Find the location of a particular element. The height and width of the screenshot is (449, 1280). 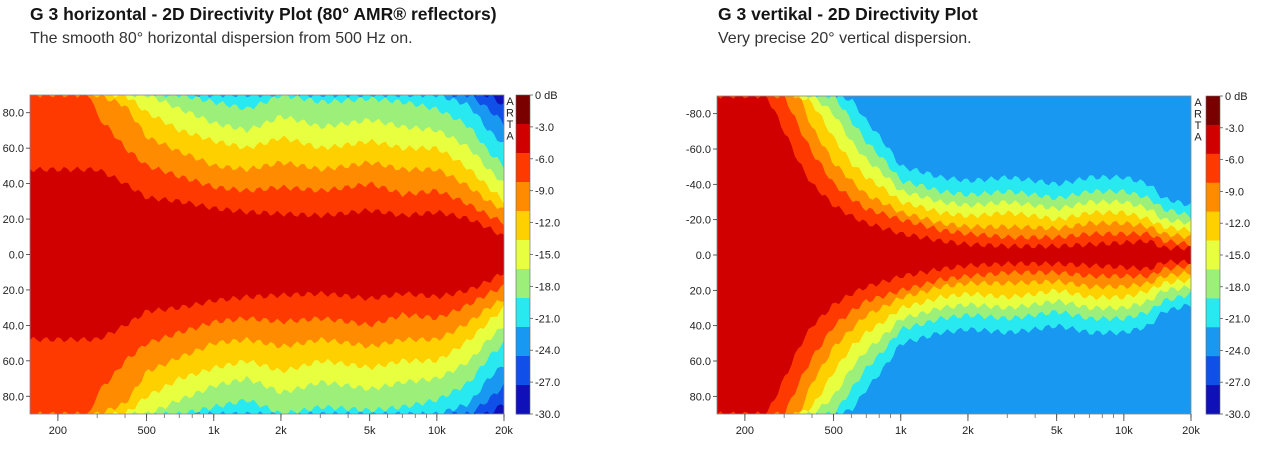

chart-subtitle: Very precise 20° vertical dispersion. is located at coordinates (845, 38).